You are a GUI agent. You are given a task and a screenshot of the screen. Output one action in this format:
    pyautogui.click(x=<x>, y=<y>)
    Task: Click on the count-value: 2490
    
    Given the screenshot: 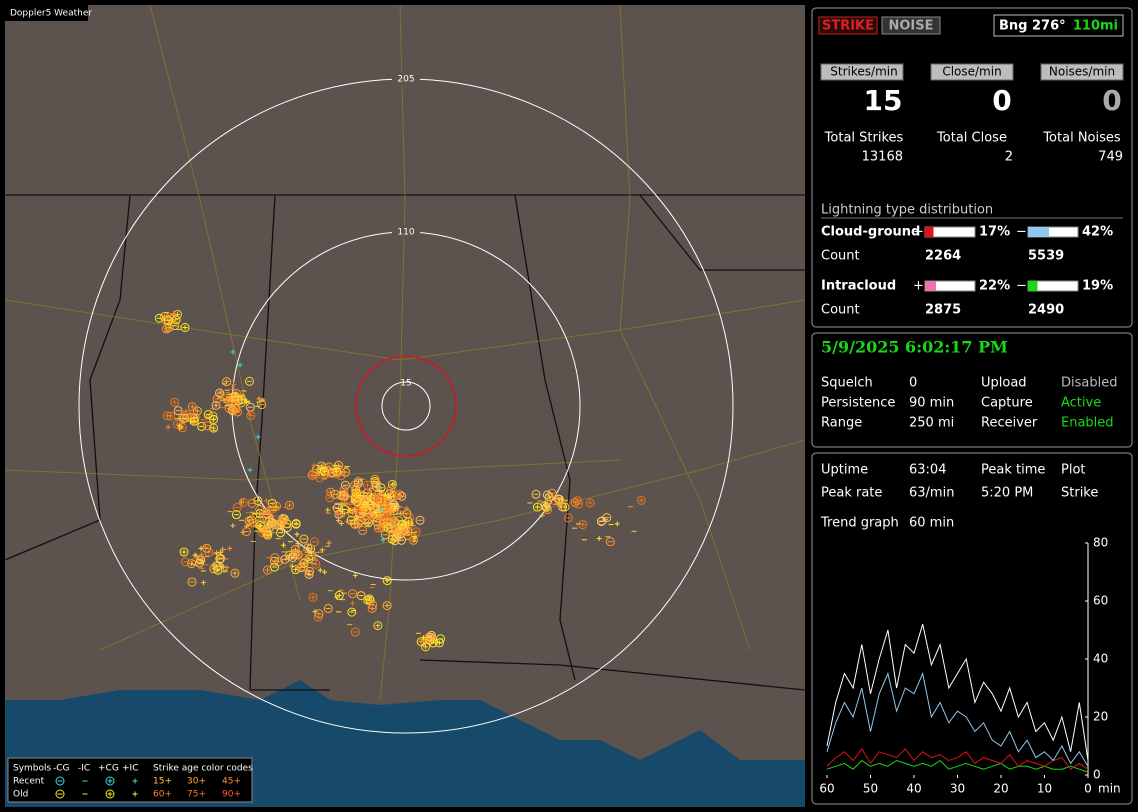 What is the action you would take?
    pyautogui.click(x=1046, y=310)
    